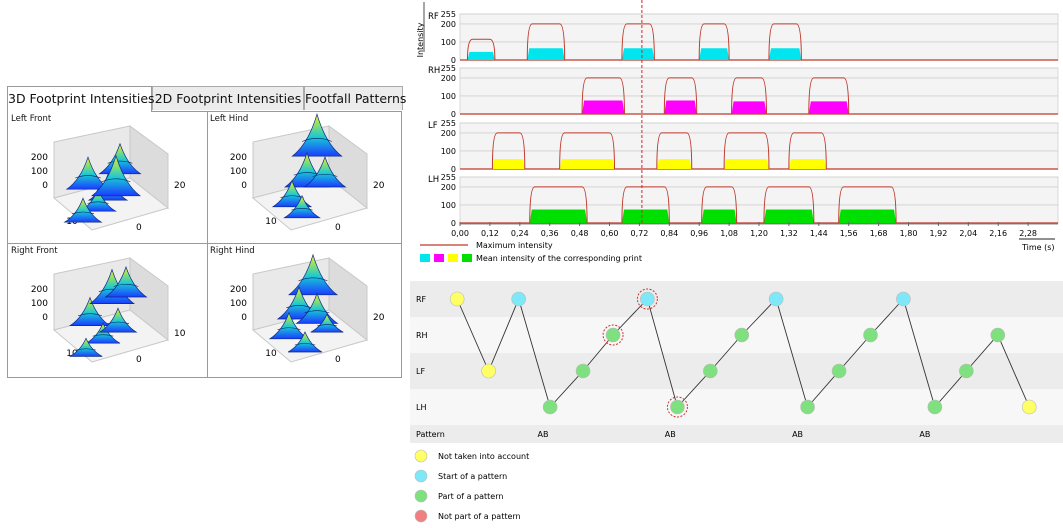 This screenshot has width=1063, height=528. Describe the element at coordinates (759, 233) in the screenshot. I see `x-tick-label: 1,20` at that location.